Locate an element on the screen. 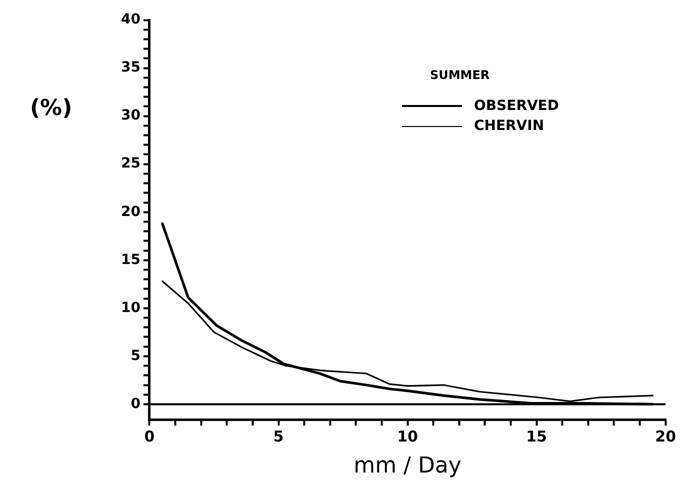 This screenshot has height=496, width=687. y-tick-label: 25 is located at coordinates (130, 164).